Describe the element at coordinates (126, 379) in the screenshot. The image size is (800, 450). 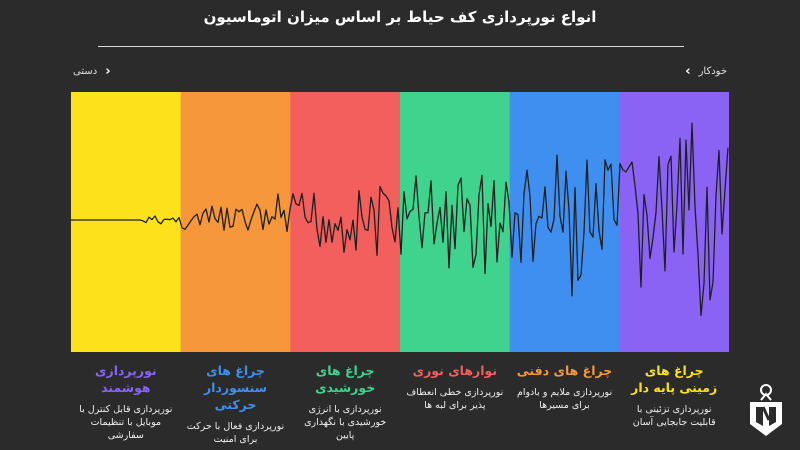
I see `caption-title: نورپردازی هوشمند` at that location.